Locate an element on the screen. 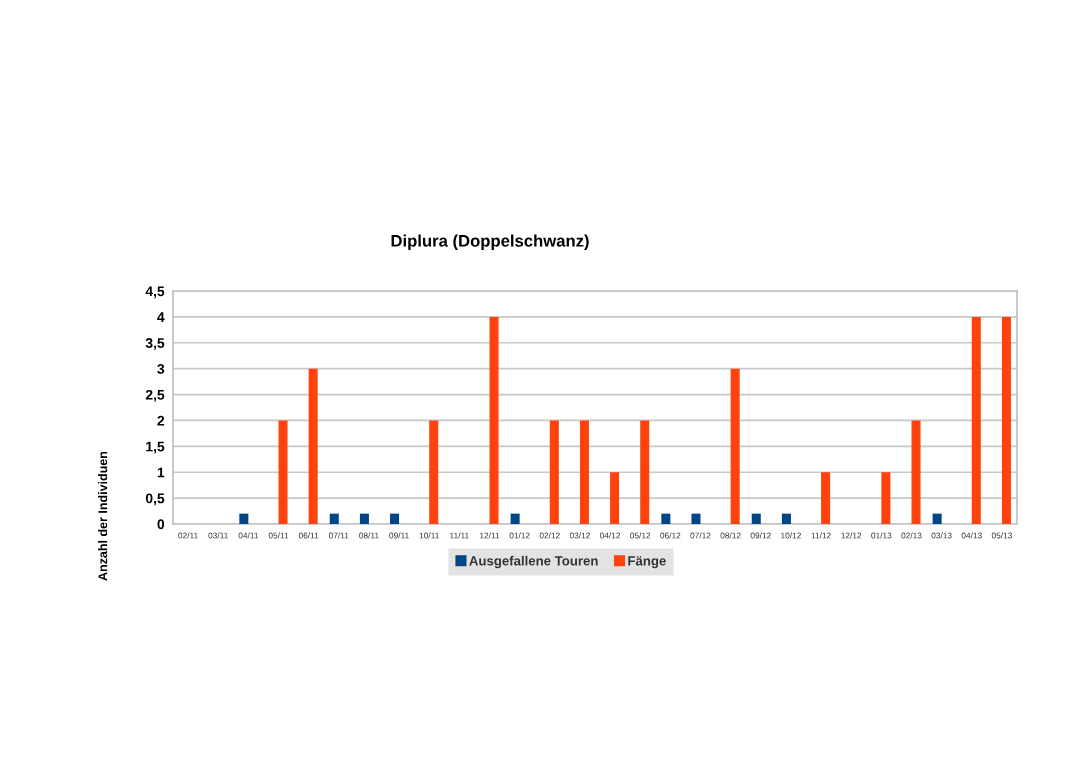 This screenshot has height=760, width=1075. x-tick-label: 03/13 is located at coordinates (941, 535).